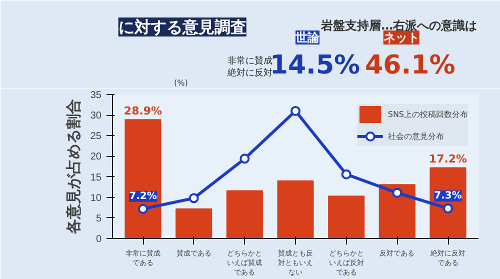  What do you see at coordinates (399, 25) in the screenshot?
I see `text: 岩盤支持層…右派への意識は` at bounding box center [399, 25].